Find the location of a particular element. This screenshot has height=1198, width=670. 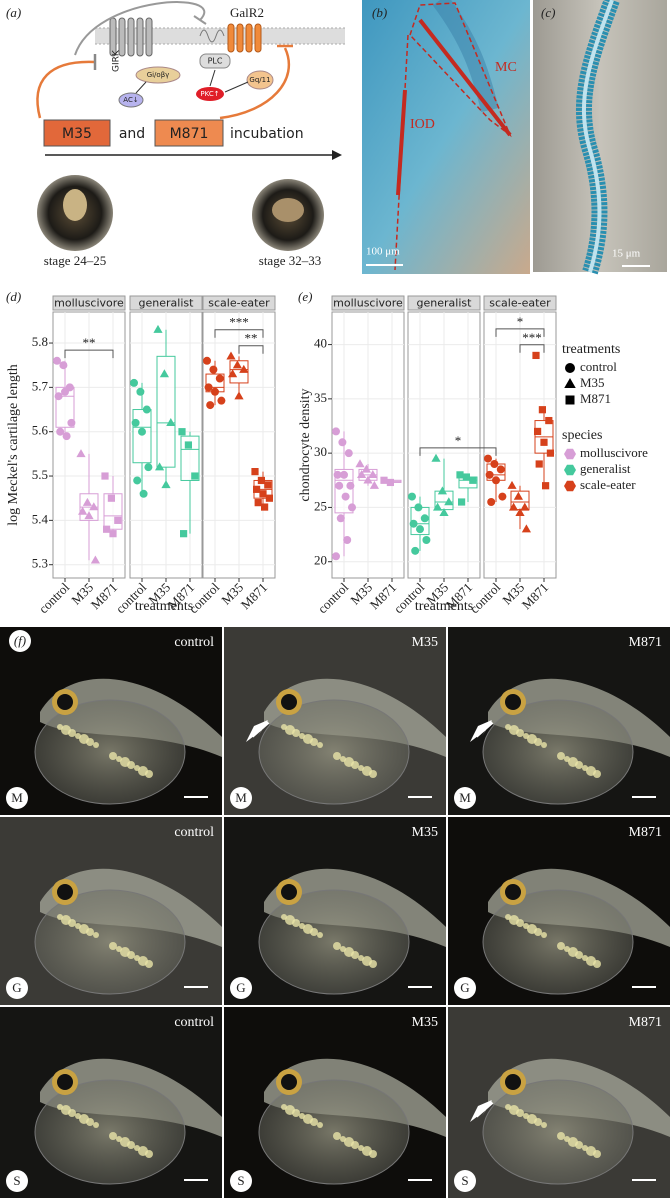

treatment-label: M35 is located at coordinates (425, 642).